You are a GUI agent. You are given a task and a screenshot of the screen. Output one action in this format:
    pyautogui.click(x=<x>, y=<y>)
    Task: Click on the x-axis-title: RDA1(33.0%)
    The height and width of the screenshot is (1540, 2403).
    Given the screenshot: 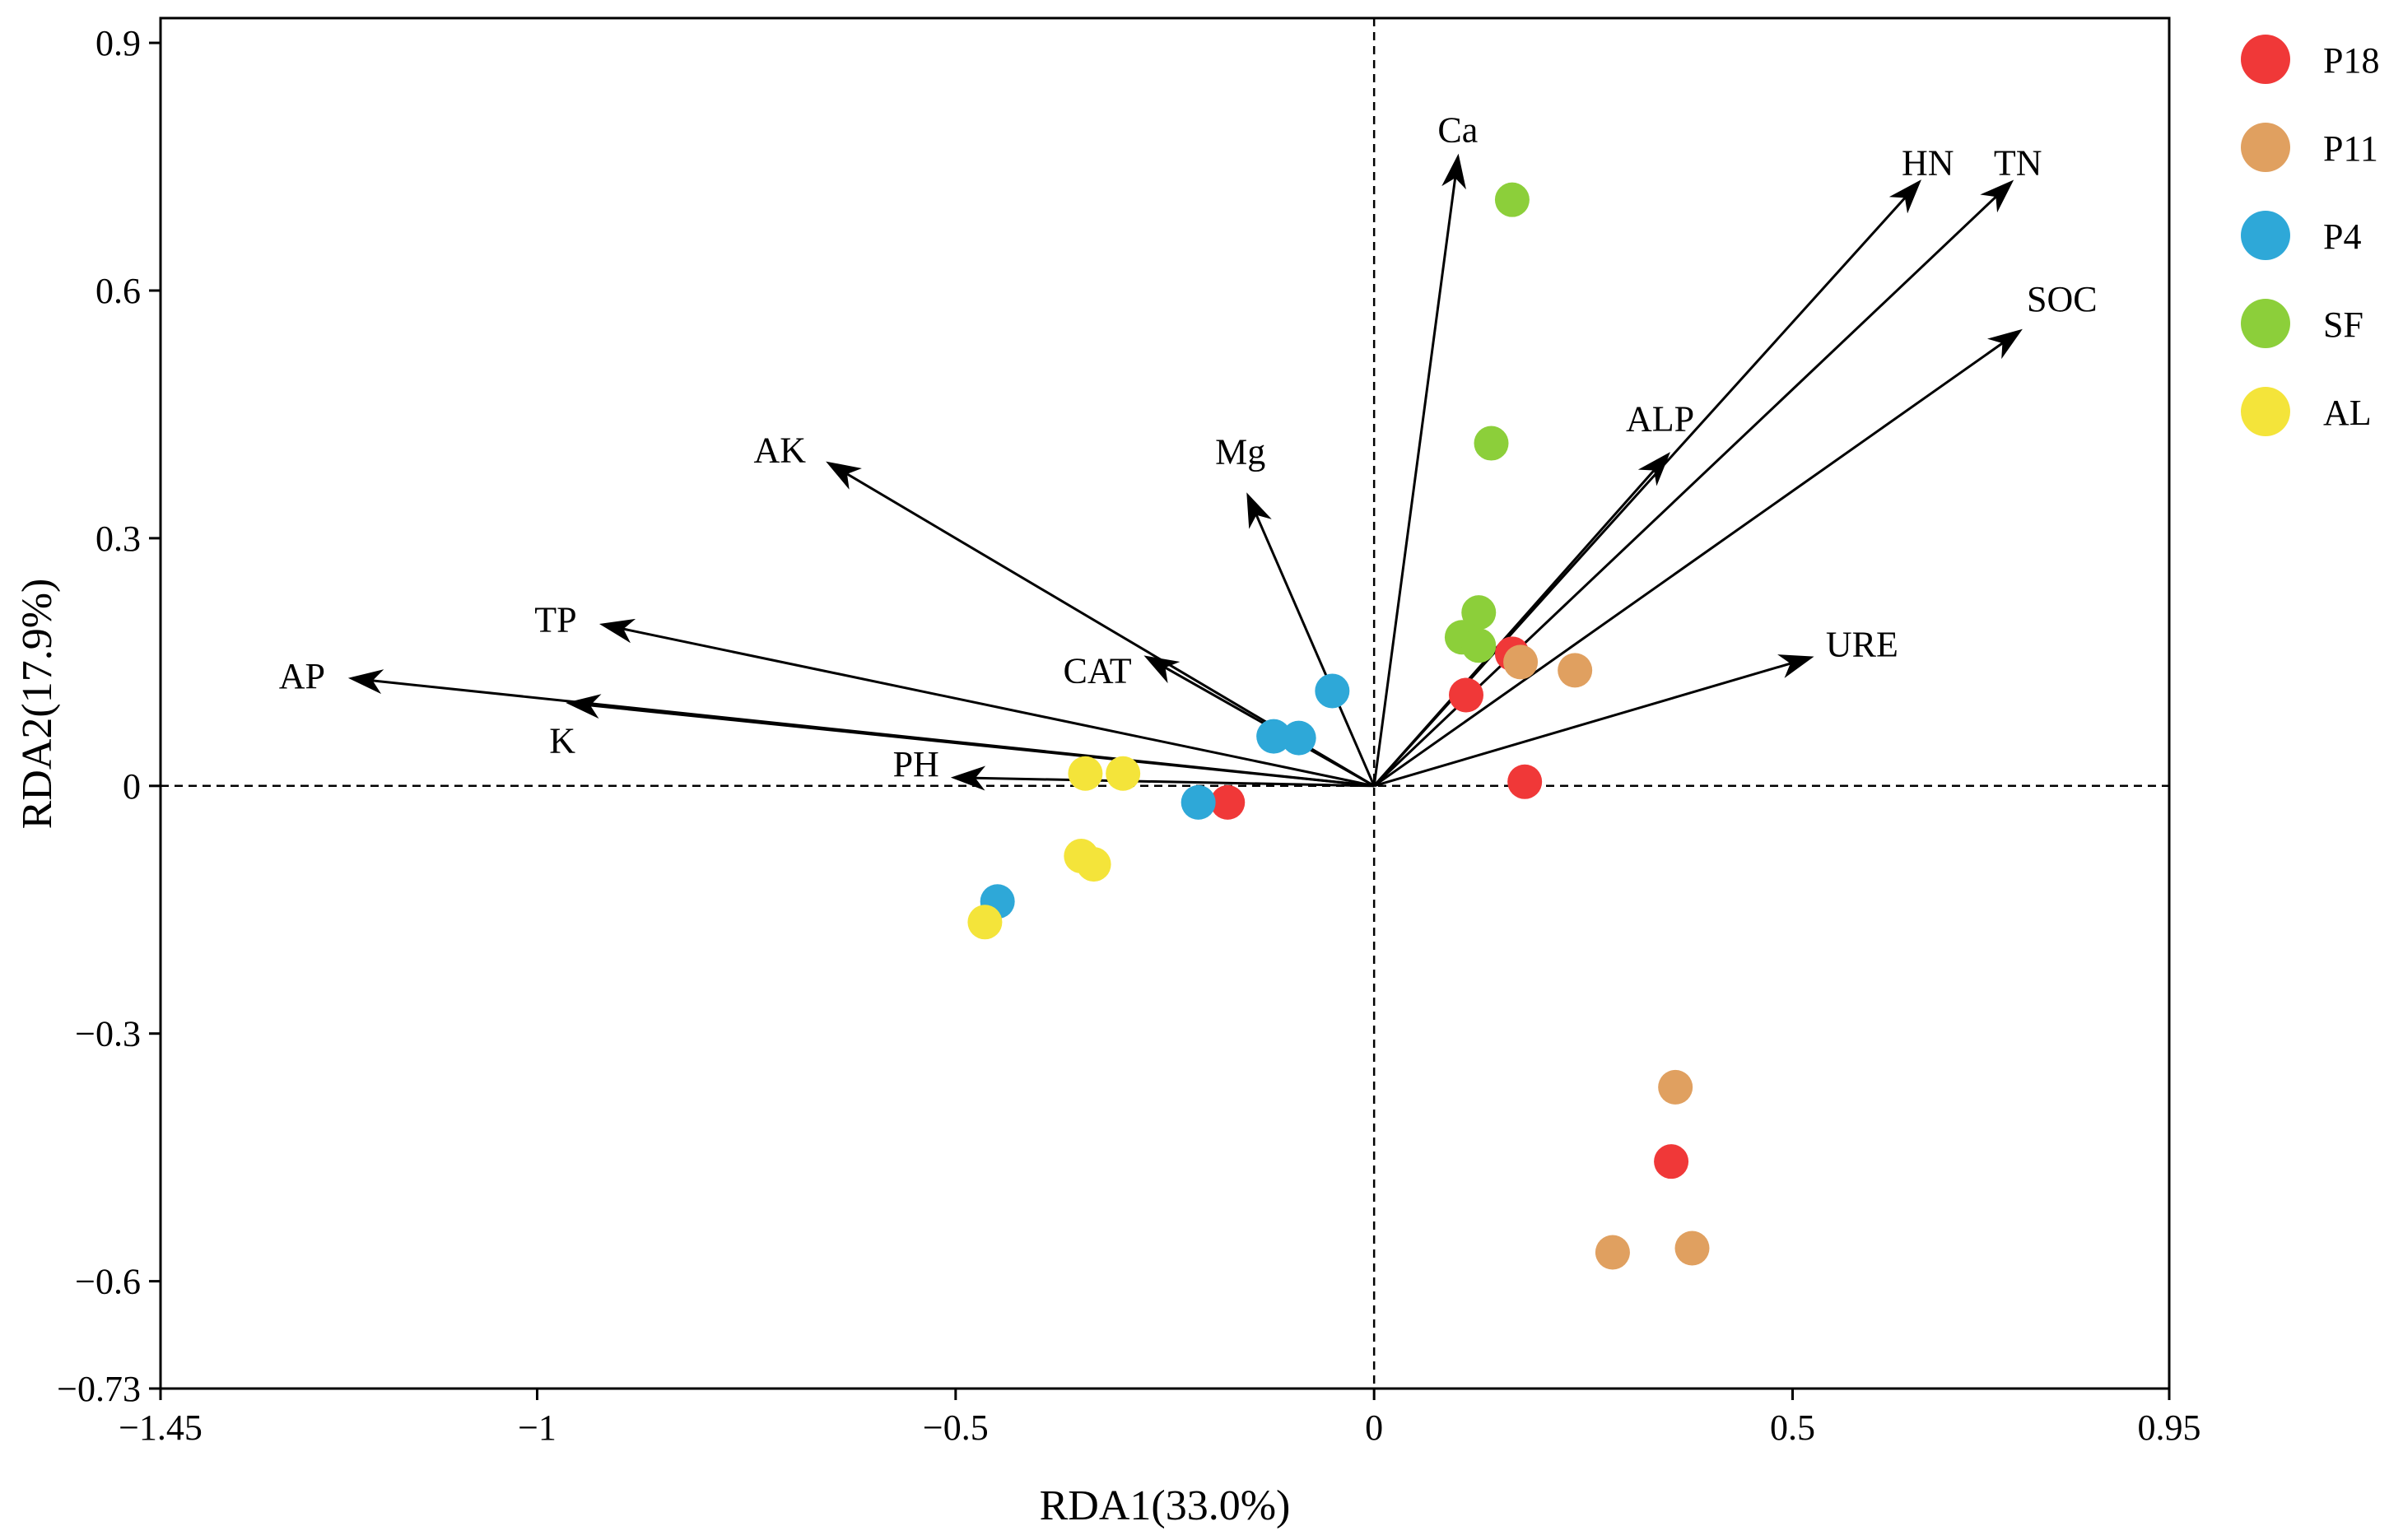 What is the action you would take?
    pyautogui.click(x=1165, y=1506)
    